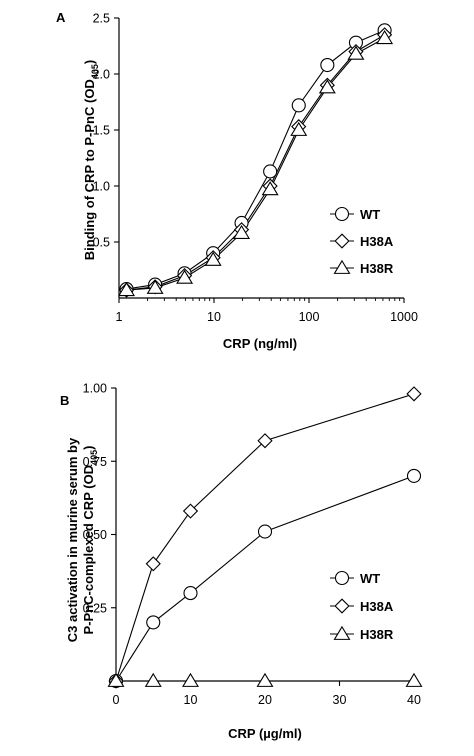 The width and height of the screenshot is (474, 756). I want to click on a-y-tick-label: 2.5, so click(101, 19).